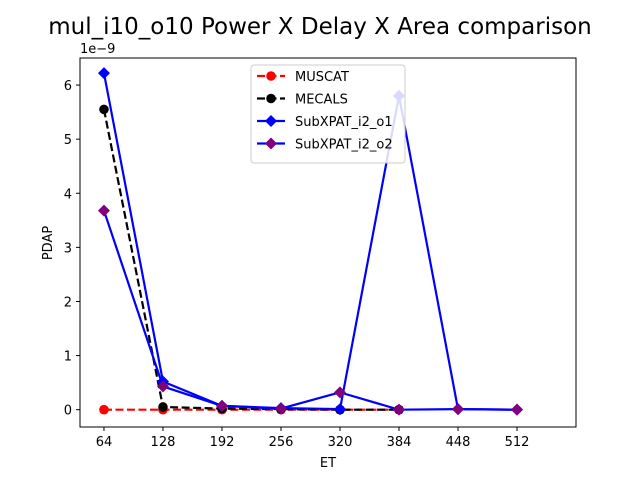 The height and width of the screenshot is (480, 640). Describe the element at coordinates (68, 411) in the screenshot. I see `y-tick-label: 0` at that location.